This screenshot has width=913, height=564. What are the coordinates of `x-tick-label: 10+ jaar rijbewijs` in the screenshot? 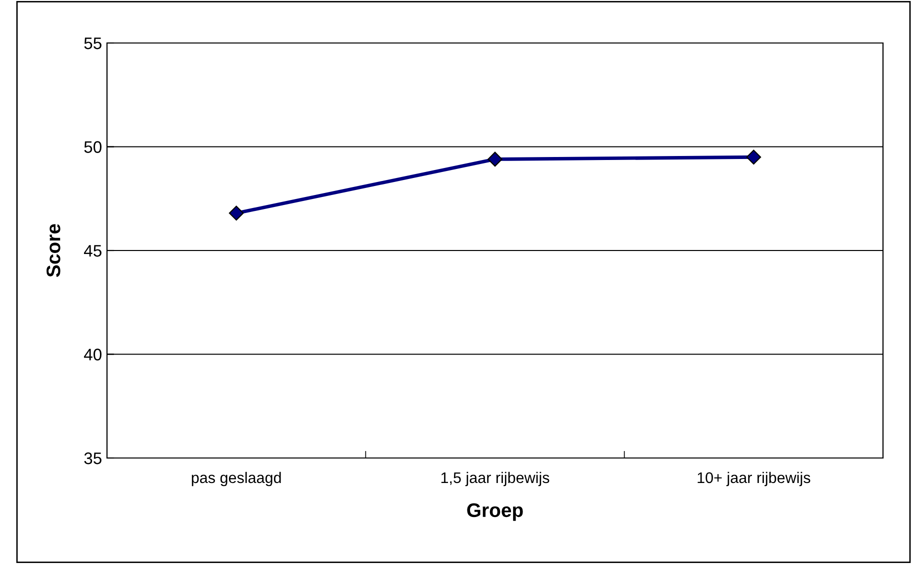 It's located at (754, 479).